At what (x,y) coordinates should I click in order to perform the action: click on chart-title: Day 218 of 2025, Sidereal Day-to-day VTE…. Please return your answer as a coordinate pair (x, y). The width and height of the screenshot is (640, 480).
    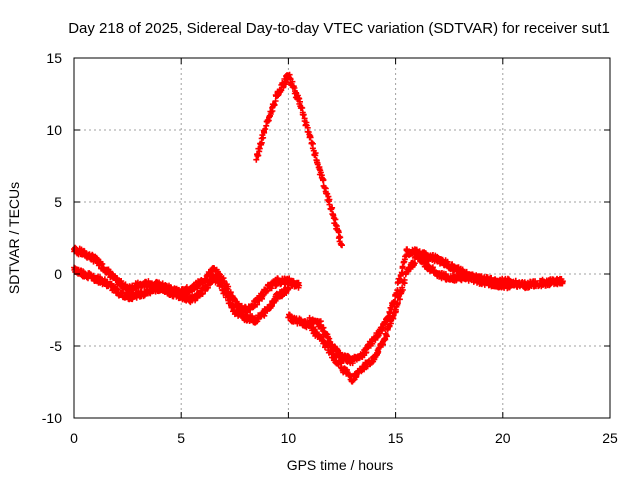
    Looking at the image, I should click on (339, 28).